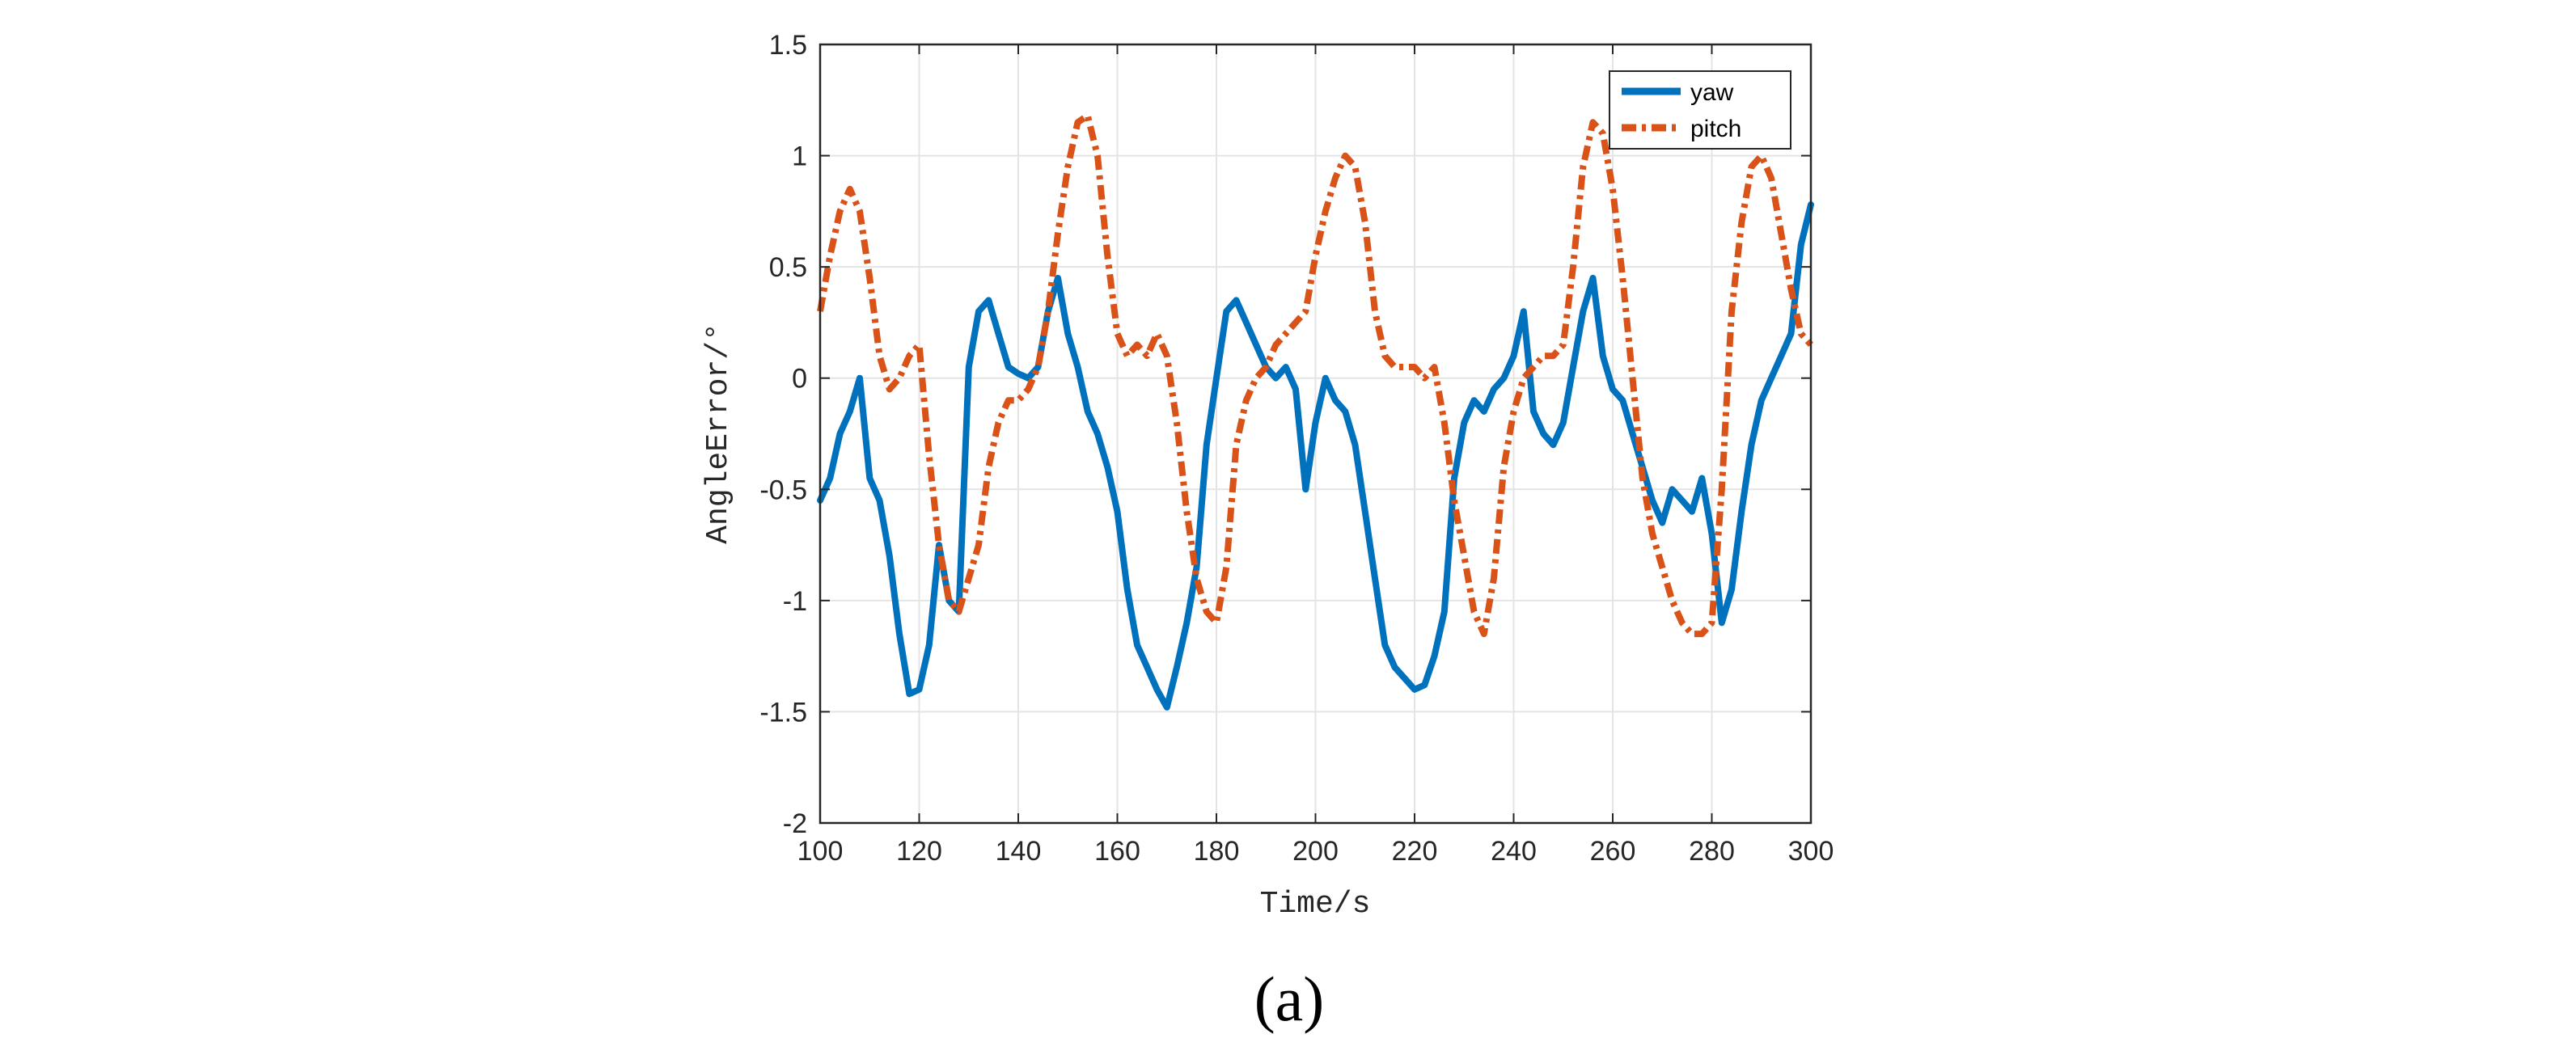 The height and width of the screenshot is (1055, 2576). Describe the element at coordinates (1613, 851) in the screenshot. I see `x-tick-label: 260` at that location.